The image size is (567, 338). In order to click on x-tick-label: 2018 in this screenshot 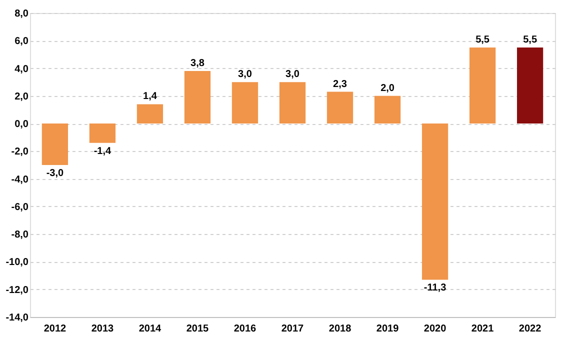, I will do `click(340, 329)`.